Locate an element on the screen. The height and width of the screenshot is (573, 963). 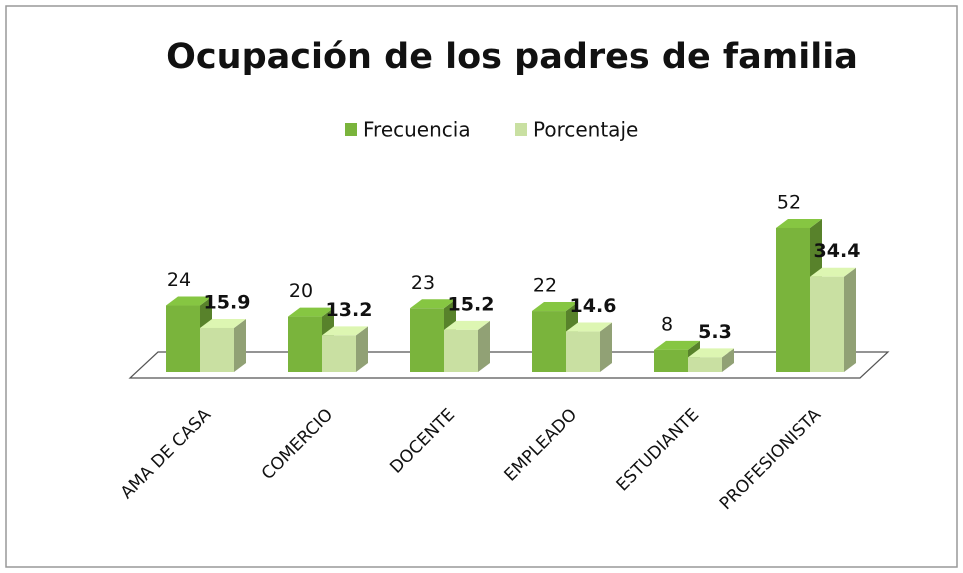
data-label: 13.2 is located at coordinates (349, 310).